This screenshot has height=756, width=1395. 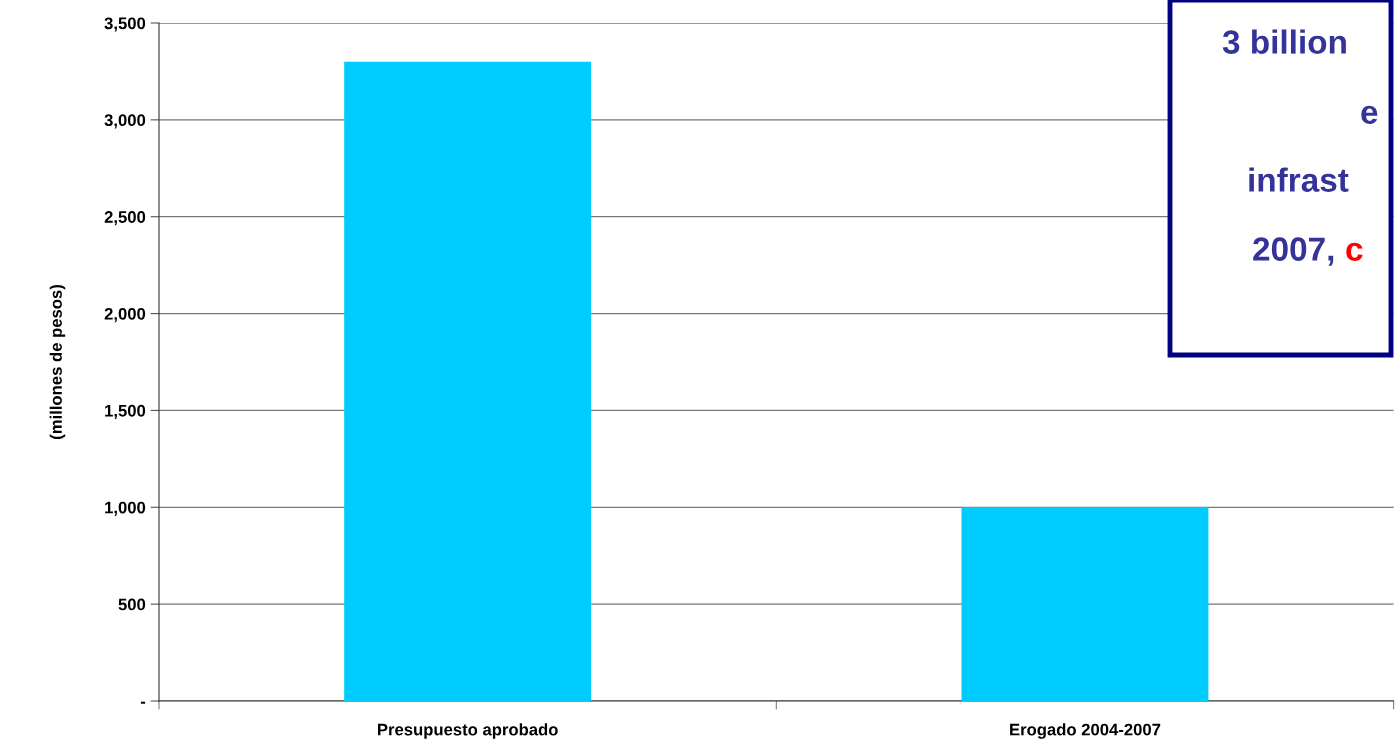 What do you see at coordinates (1369, 114) in the screenshot?
I see `annotation: e` at bounding box center [1369, 114].